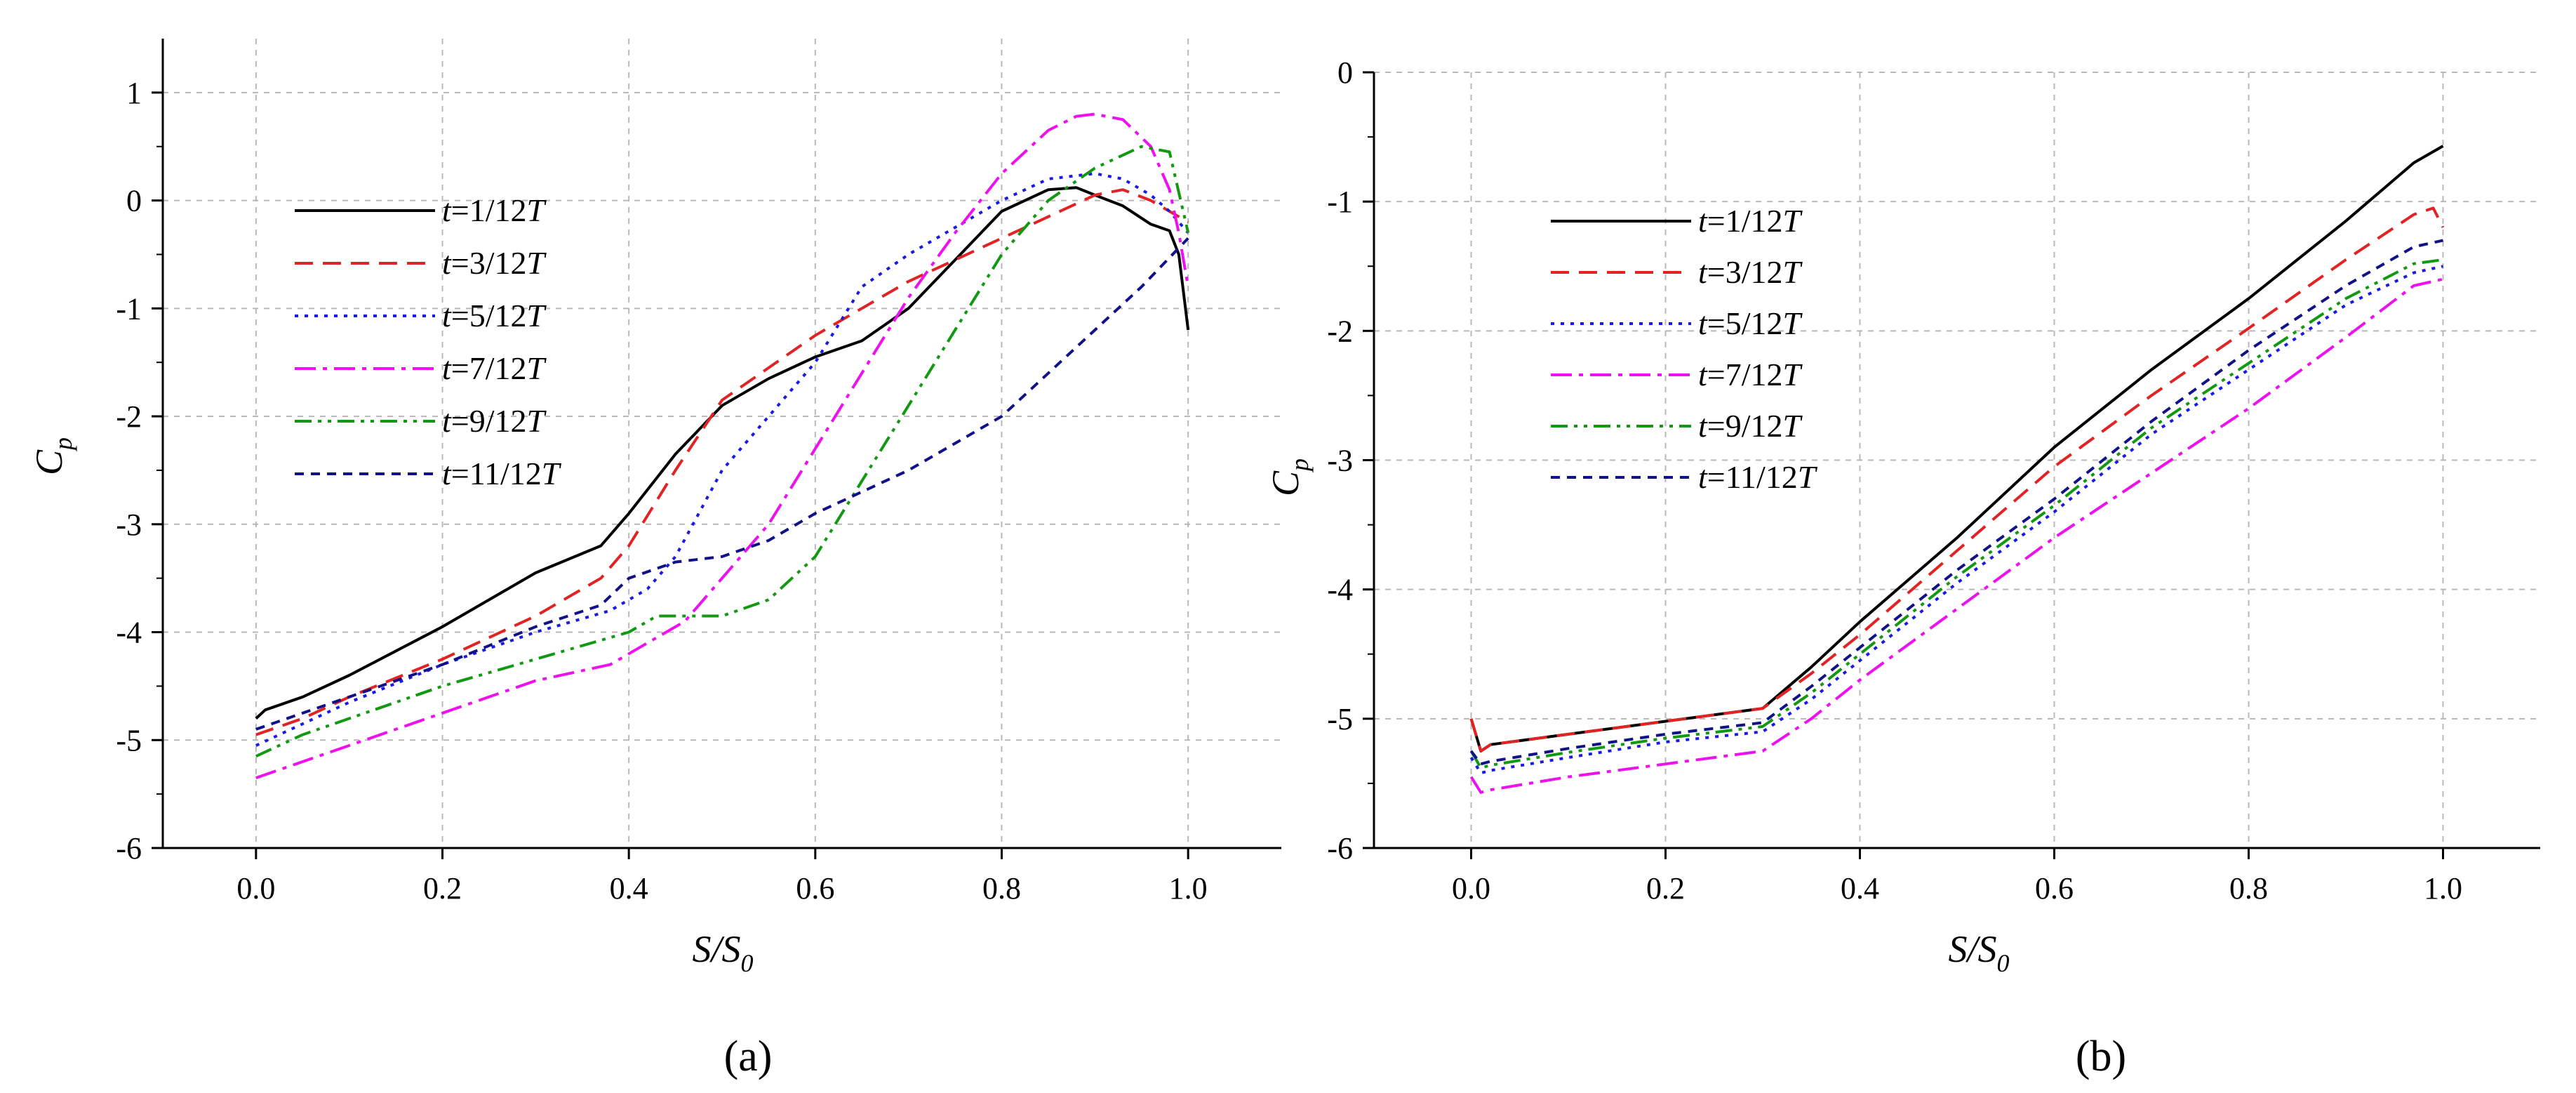 This screenshot has width=2576, height=1093. What do you see at coordinates (495, 263) in the screenshot?
I see `panel-a-legend-label-2: t=3/12T` at bounding box center [495, 263].